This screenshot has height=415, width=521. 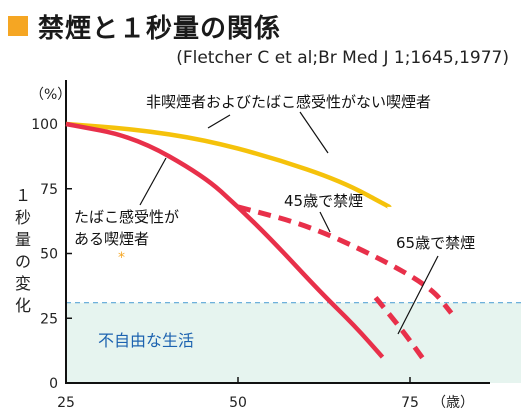 I want to click on y-unit-label: （%）, so click(x=50, y=95).